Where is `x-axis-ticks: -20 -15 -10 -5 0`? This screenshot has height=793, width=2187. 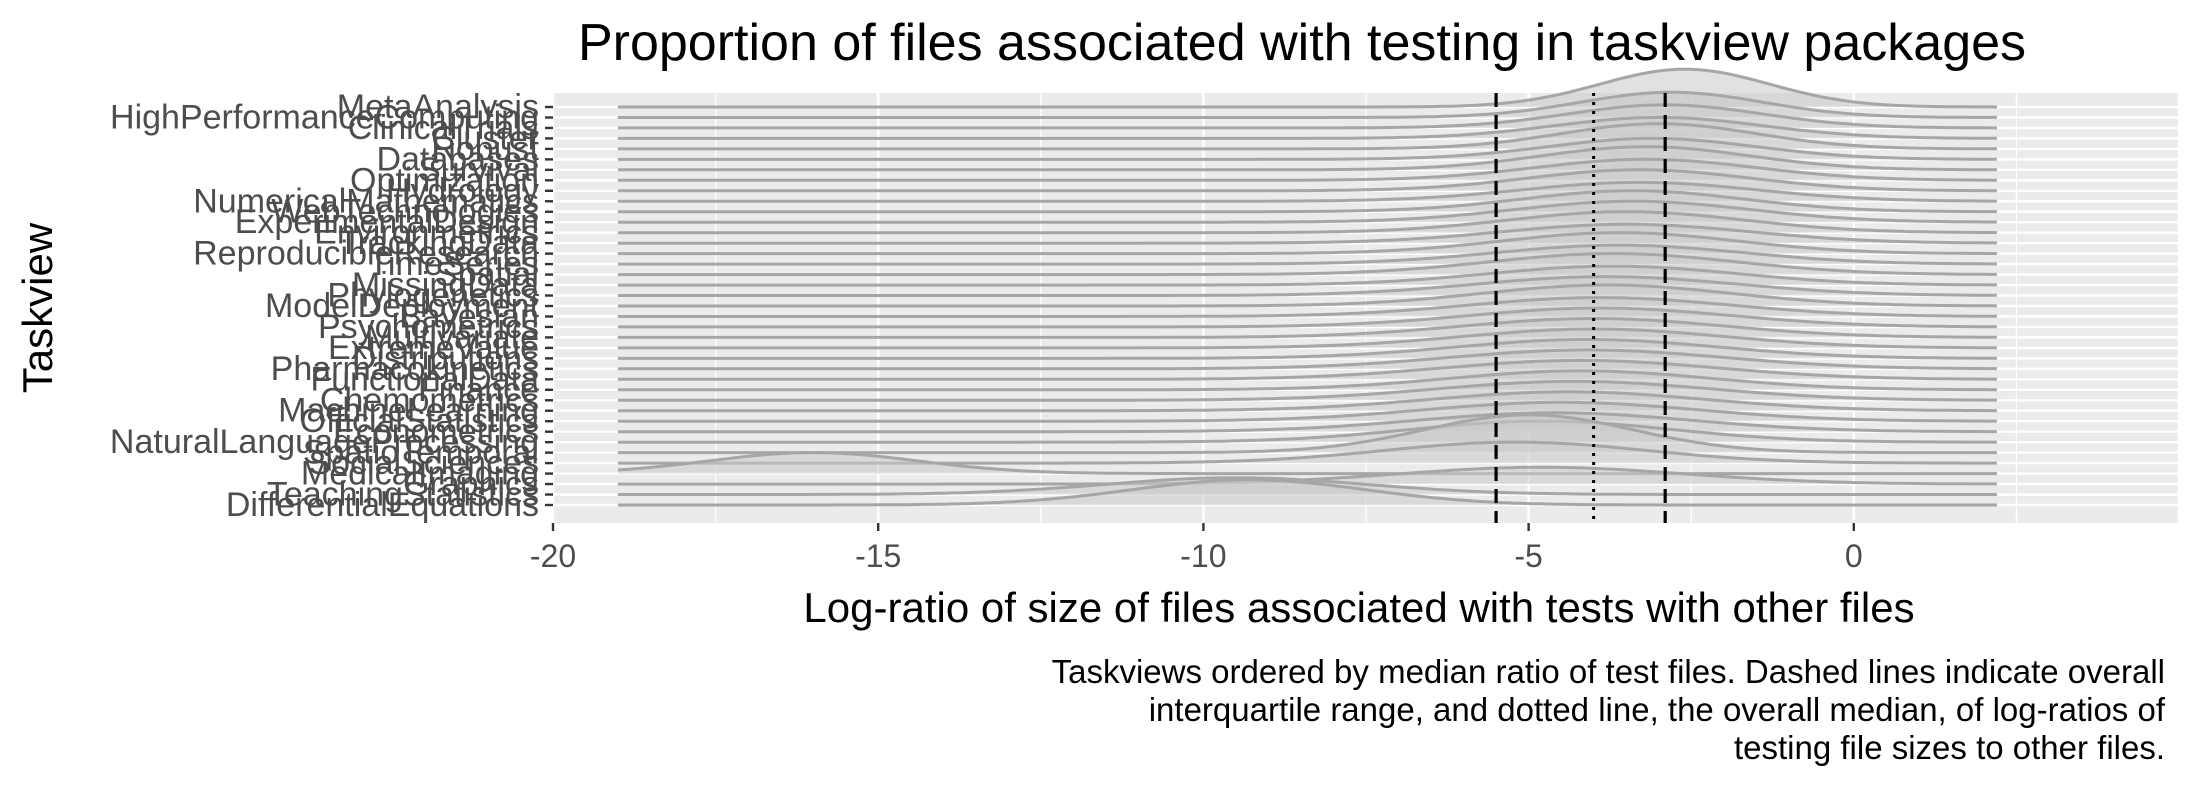
x-axis-ticks: -20 -15 -10 -5 0 is located at coordinates (1196, 548).